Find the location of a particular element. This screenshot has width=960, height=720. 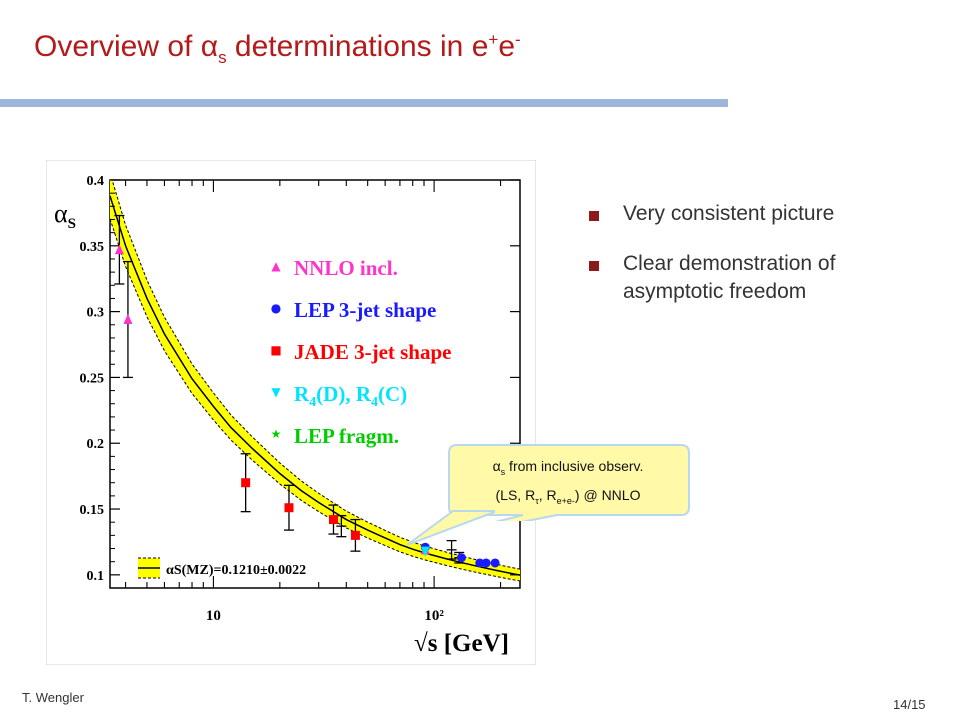

band-annotation: αS(MZ)=0.1210±0.0022 is located at coordinates (222, 568).